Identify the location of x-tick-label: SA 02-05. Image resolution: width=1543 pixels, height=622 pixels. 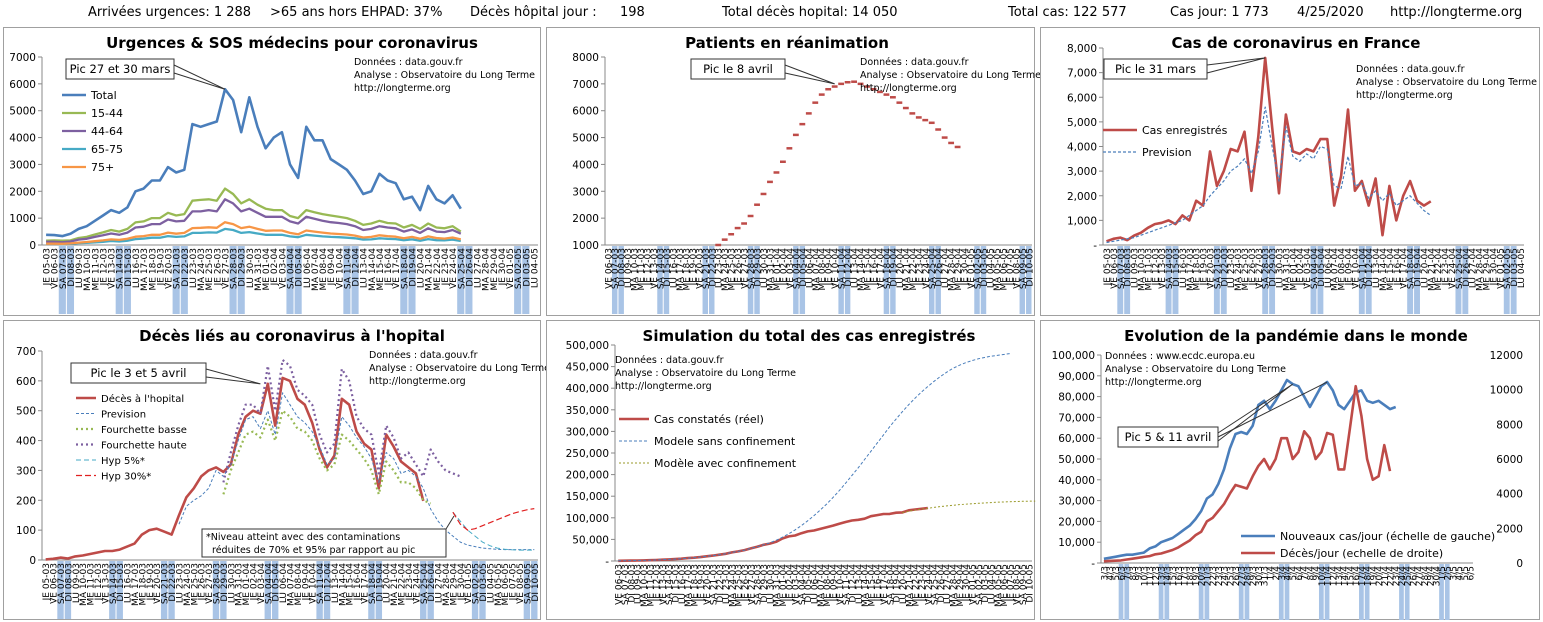
(519, 268).